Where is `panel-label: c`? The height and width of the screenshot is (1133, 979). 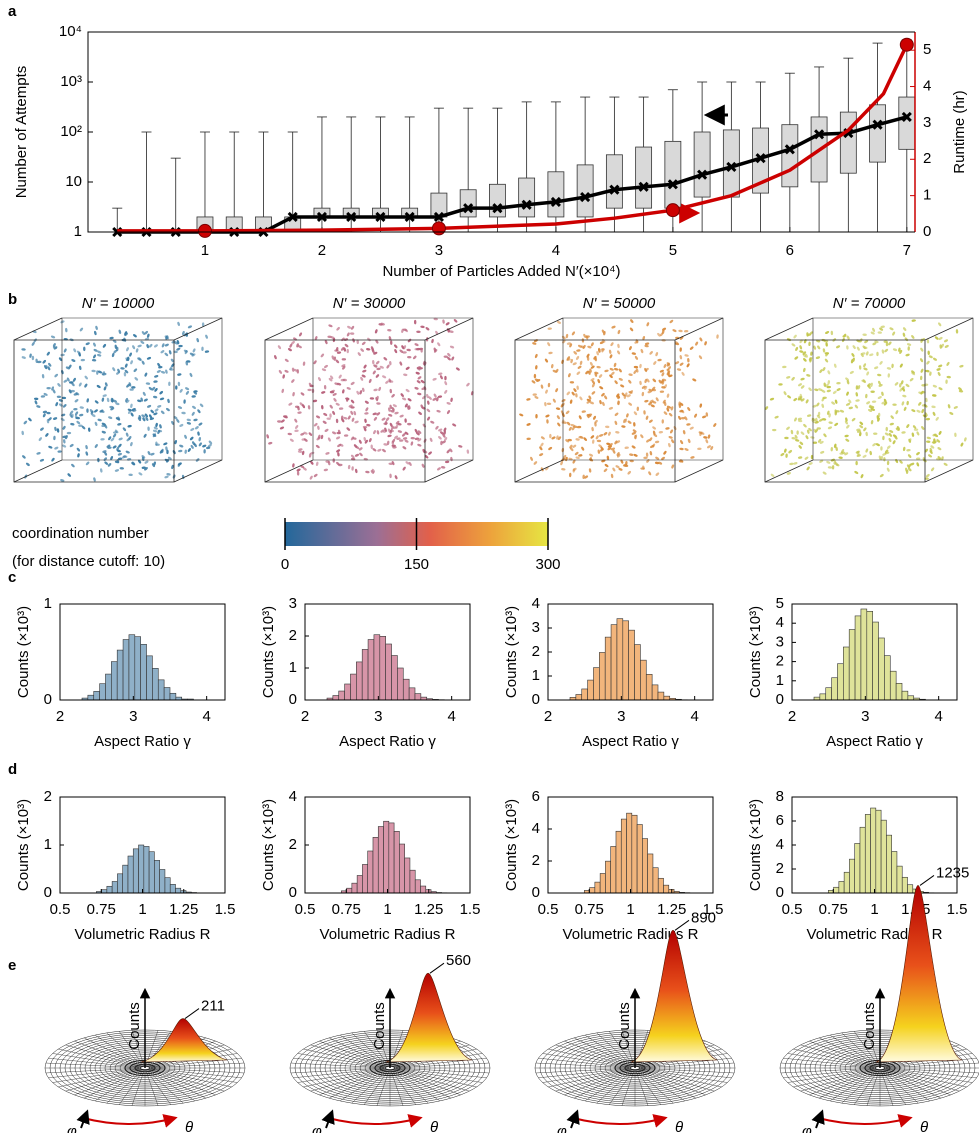 panel-label: c is located at coordinates (12, 577).